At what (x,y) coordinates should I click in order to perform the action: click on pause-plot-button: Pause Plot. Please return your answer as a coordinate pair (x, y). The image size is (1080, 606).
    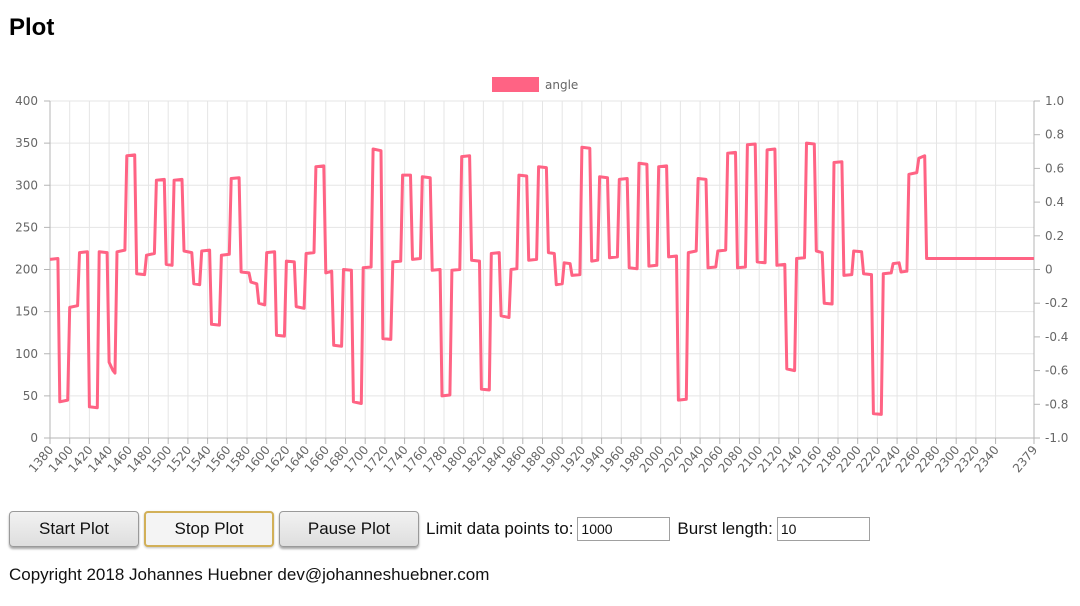
    Looking at the image, I should click on (349, 529).